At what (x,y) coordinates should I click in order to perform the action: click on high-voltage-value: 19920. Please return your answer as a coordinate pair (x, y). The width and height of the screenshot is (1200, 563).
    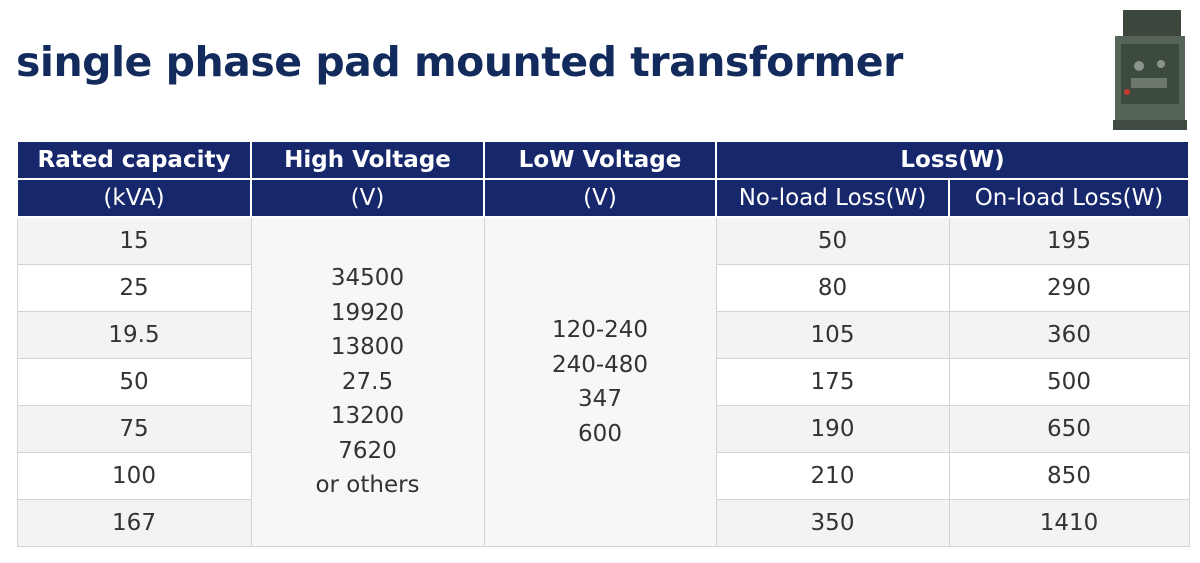
    Looking at the image, I should click on (367, 312).